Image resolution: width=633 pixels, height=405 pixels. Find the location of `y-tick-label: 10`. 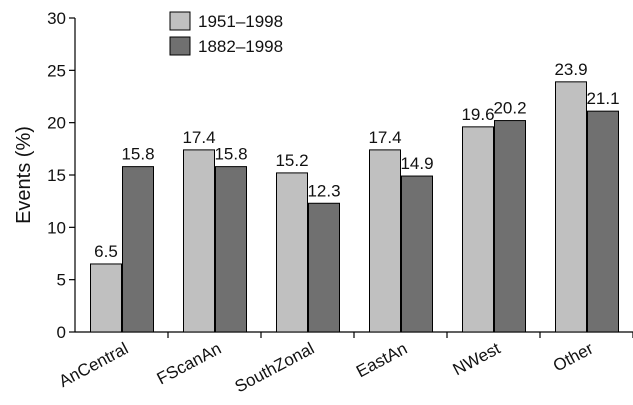

y-tick-label: 10 is located at coordinates (56, 227).